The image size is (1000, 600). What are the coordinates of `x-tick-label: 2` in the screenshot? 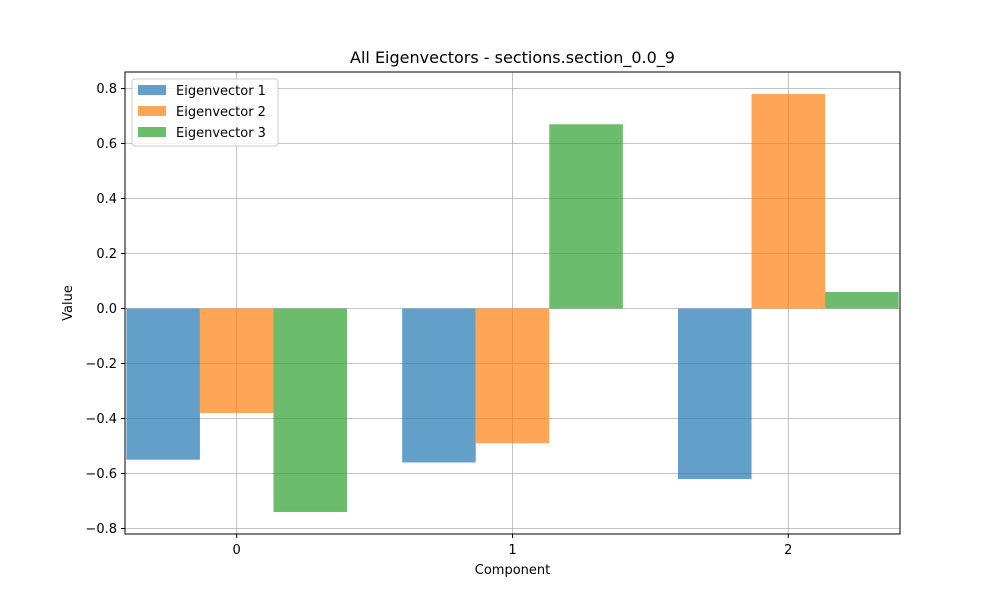 It's located at (788, 550).